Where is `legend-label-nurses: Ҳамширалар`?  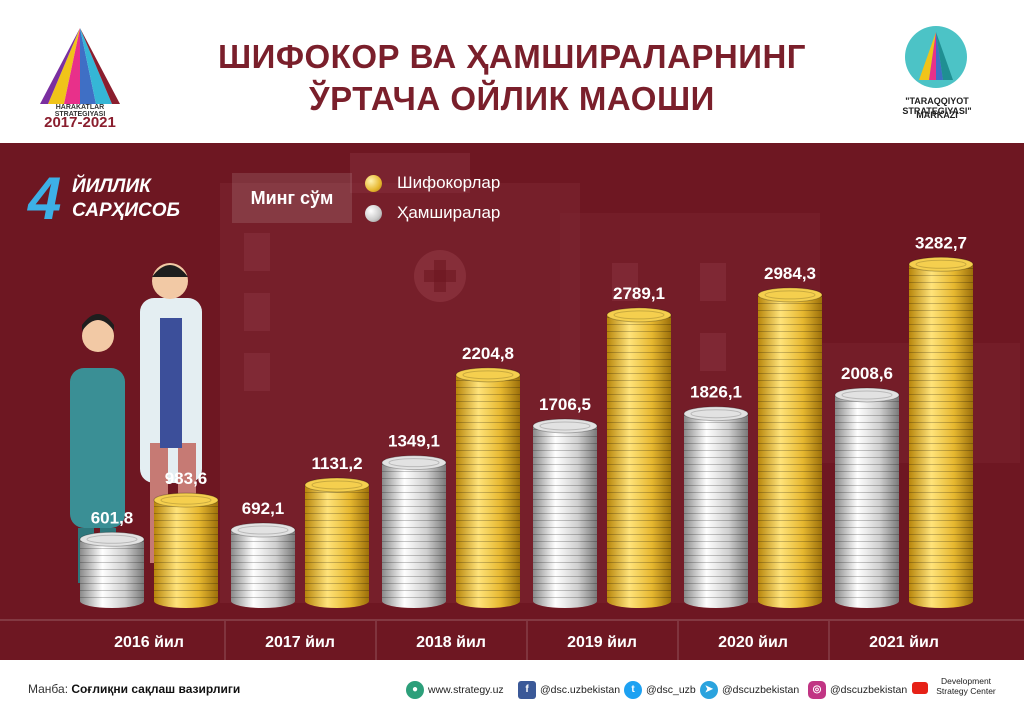 legend-label-nurses: Ҳамширалар is located at coordinates (449, 212).